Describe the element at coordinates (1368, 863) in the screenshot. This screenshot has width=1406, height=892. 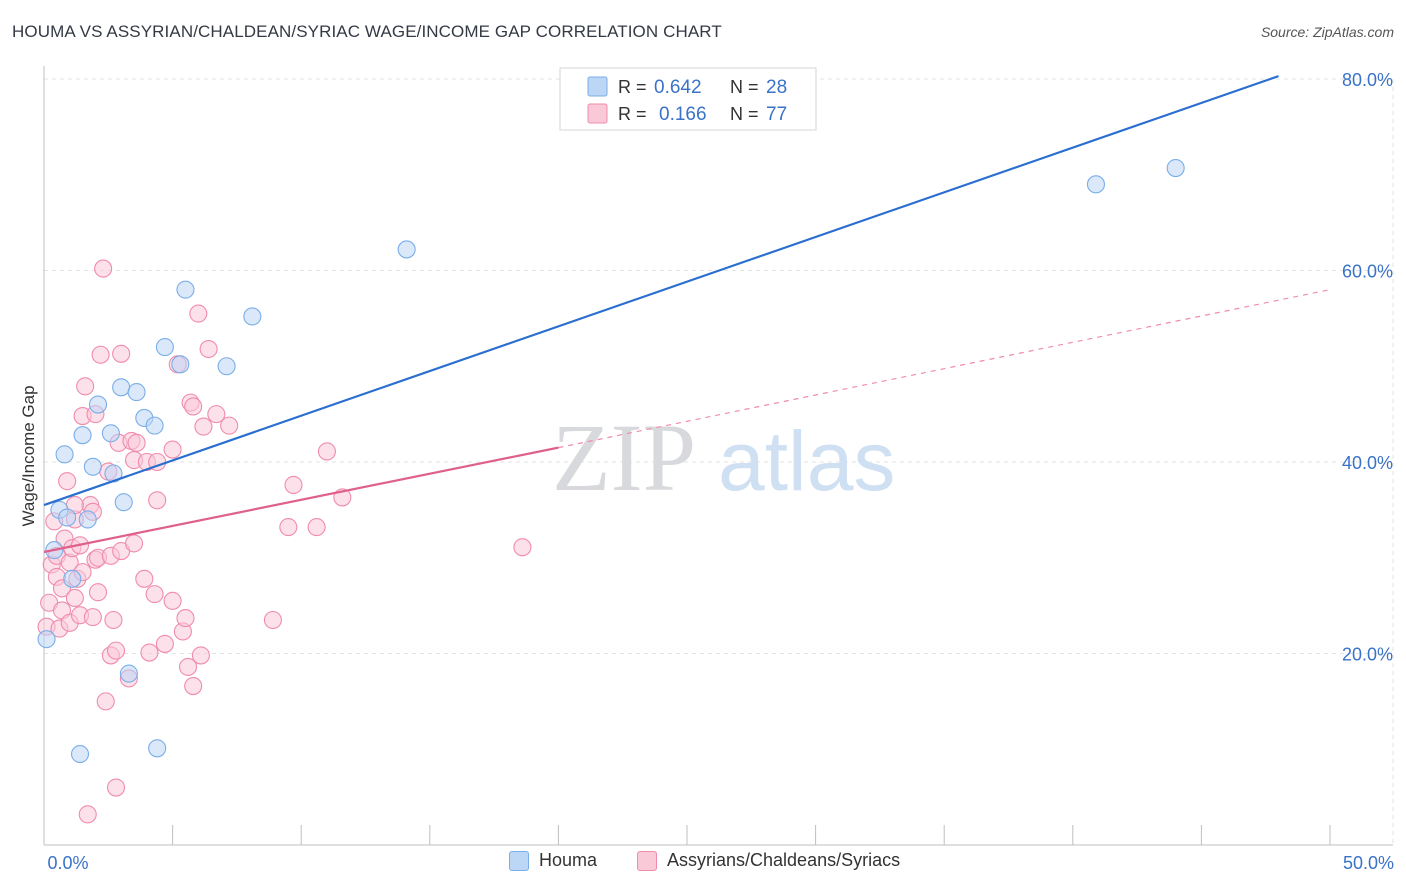
I see `x-tick-max: 50.0%` at that location.